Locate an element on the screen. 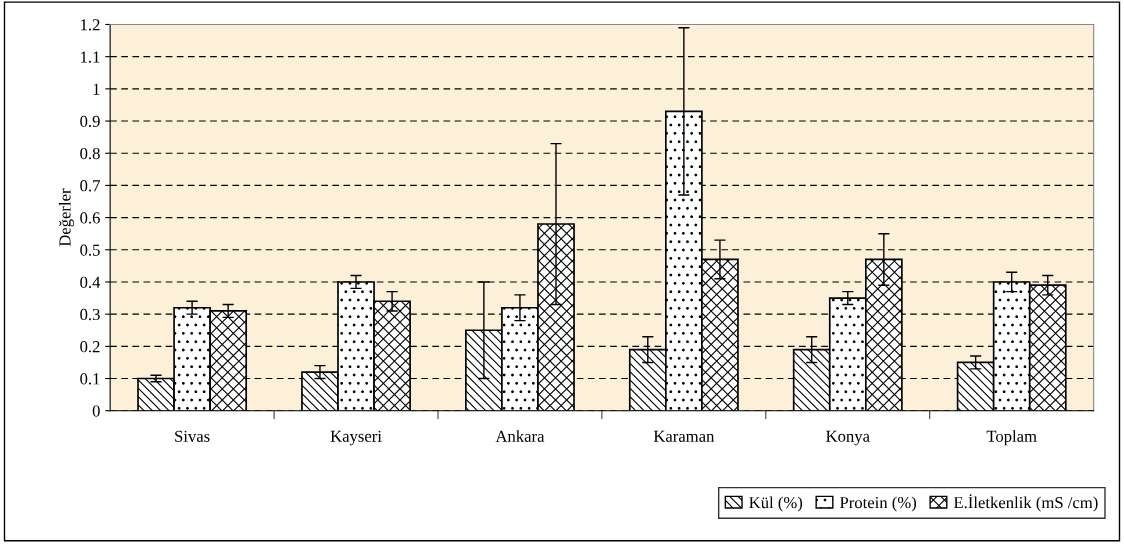  x-tick-label: Toplam is located at coordinates (1011, 438).